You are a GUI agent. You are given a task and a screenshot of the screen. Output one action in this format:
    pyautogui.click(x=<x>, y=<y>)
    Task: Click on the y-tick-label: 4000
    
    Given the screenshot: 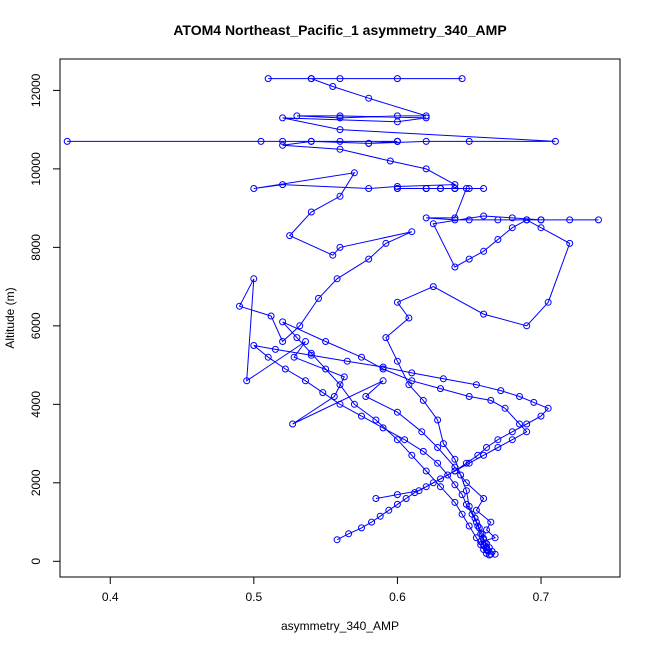 What is the action you would take?
    pyautogui.click(x=36, y=404)
    